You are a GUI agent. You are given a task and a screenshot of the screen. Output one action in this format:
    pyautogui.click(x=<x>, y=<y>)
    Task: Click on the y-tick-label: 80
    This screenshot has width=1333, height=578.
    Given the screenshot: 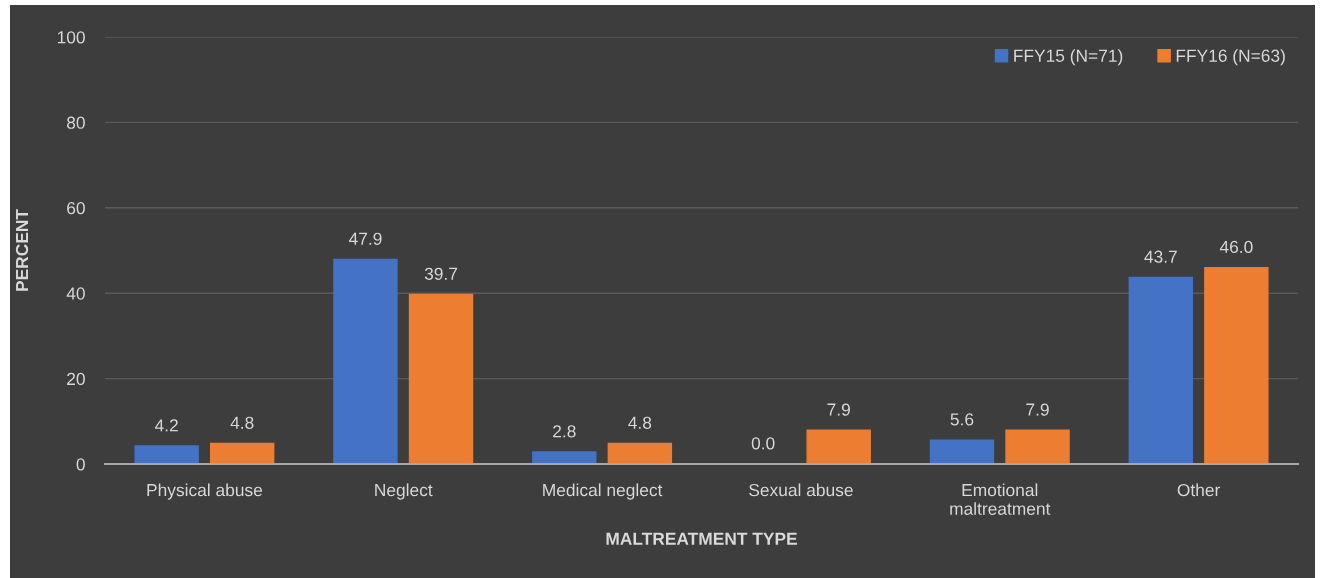 What is the action you would take?
    pyautogui.click(x=76, y=122)
    